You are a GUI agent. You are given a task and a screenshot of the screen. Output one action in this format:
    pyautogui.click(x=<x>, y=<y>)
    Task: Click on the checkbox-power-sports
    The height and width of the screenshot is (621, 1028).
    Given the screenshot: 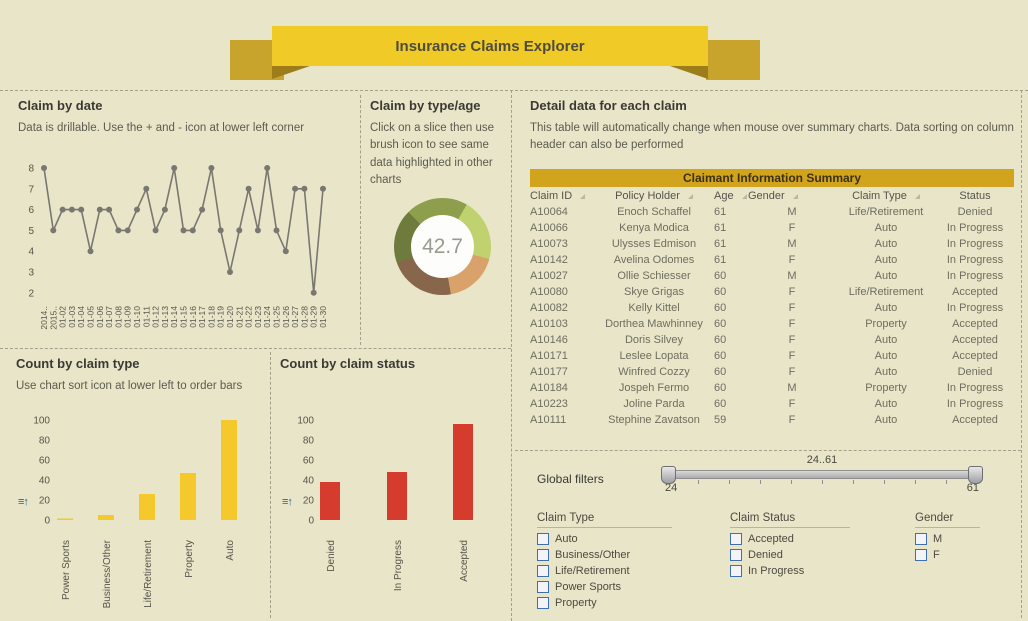 What is the action you would take?
    pyautogui.click(x=543, y=586)
    